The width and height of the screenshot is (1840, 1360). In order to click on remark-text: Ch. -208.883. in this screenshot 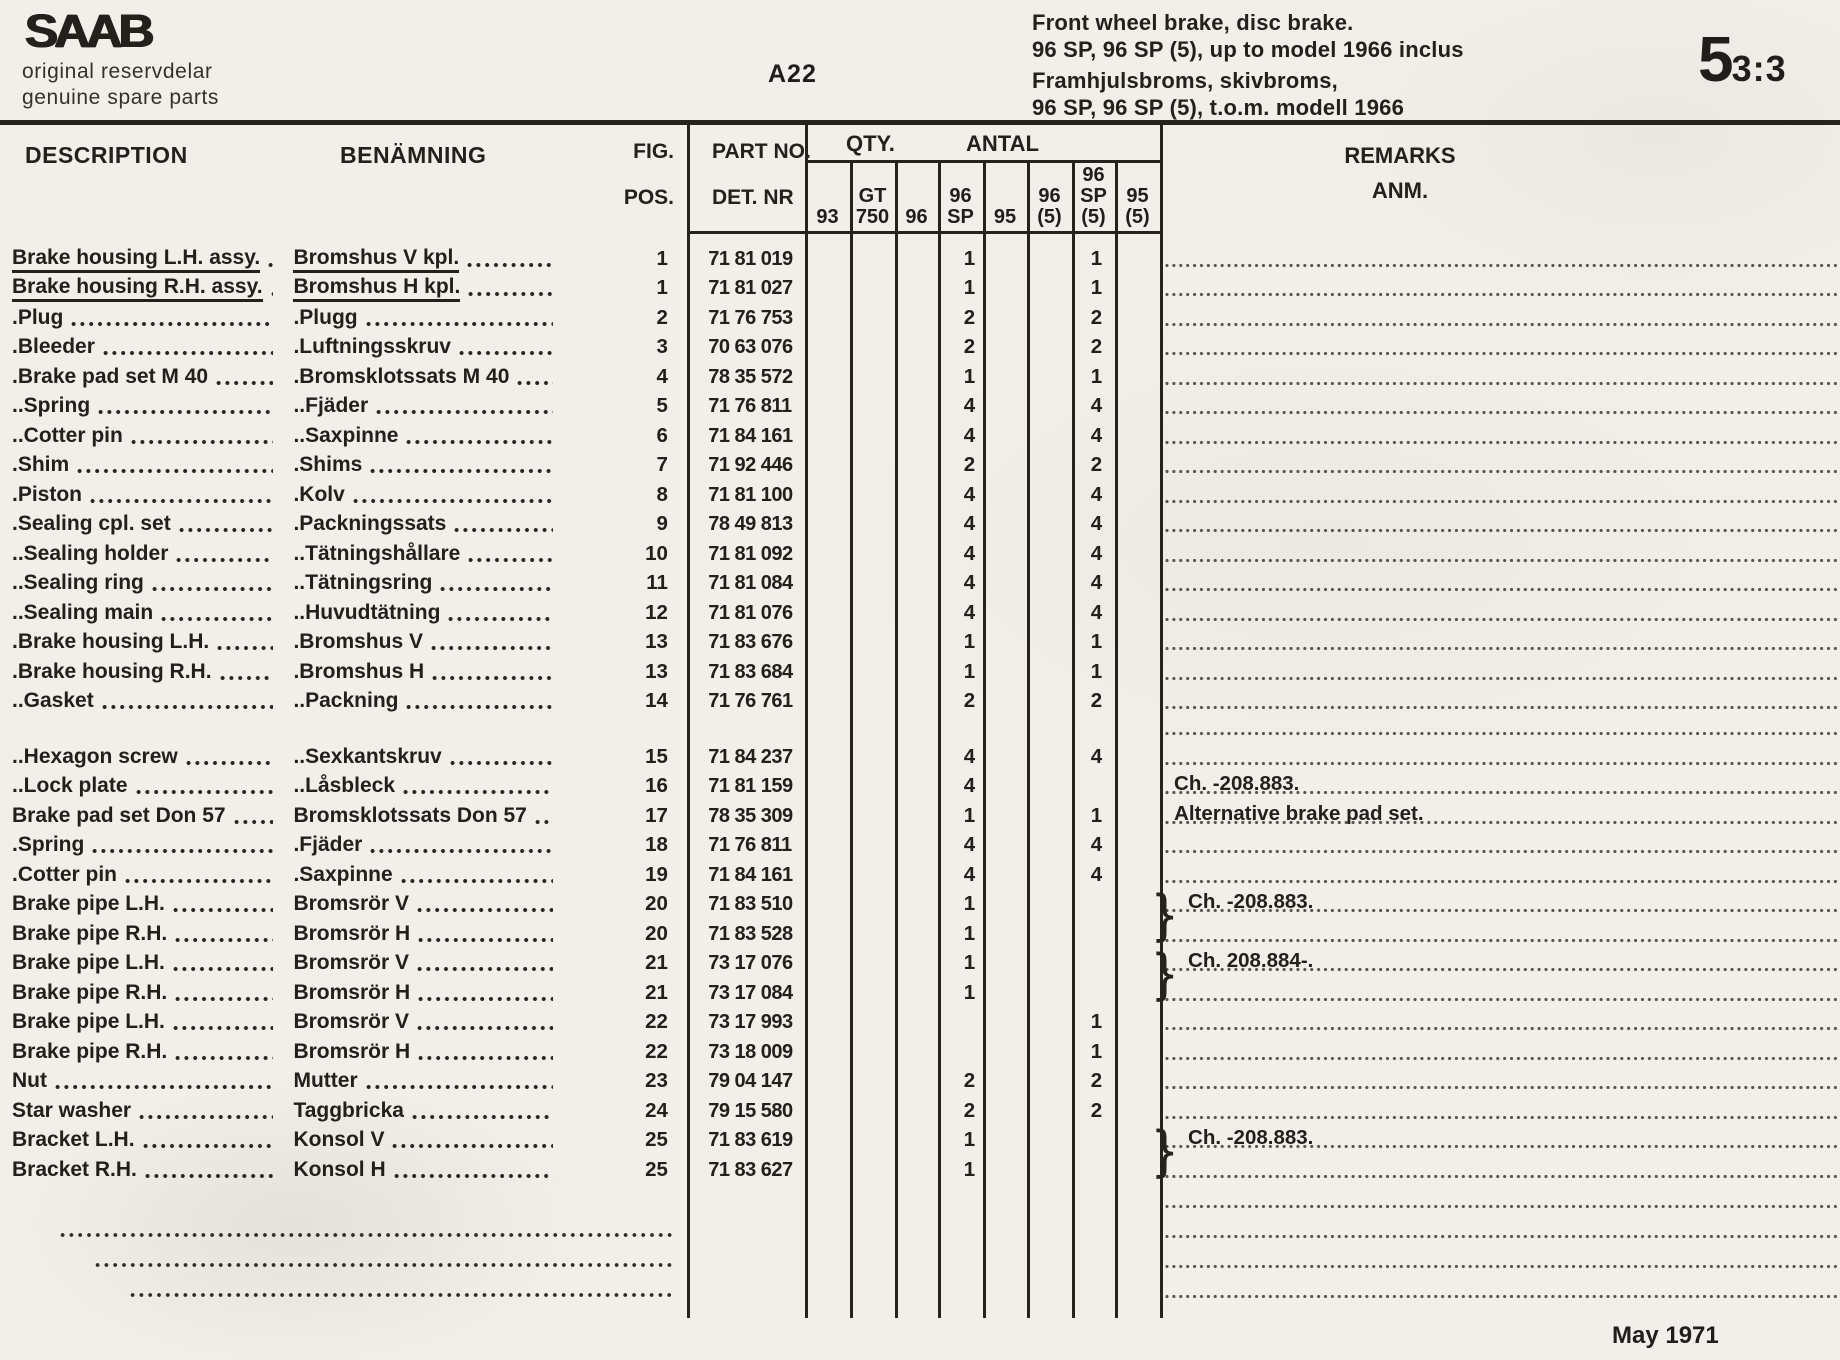, I will do `click(1237, 783)`.